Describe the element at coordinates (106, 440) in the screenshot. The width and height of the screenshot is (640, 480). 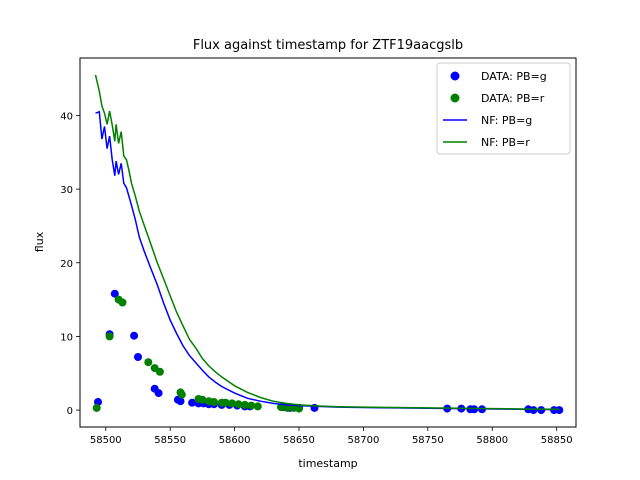
I see `x-tick-label-0: 58500` at that location.